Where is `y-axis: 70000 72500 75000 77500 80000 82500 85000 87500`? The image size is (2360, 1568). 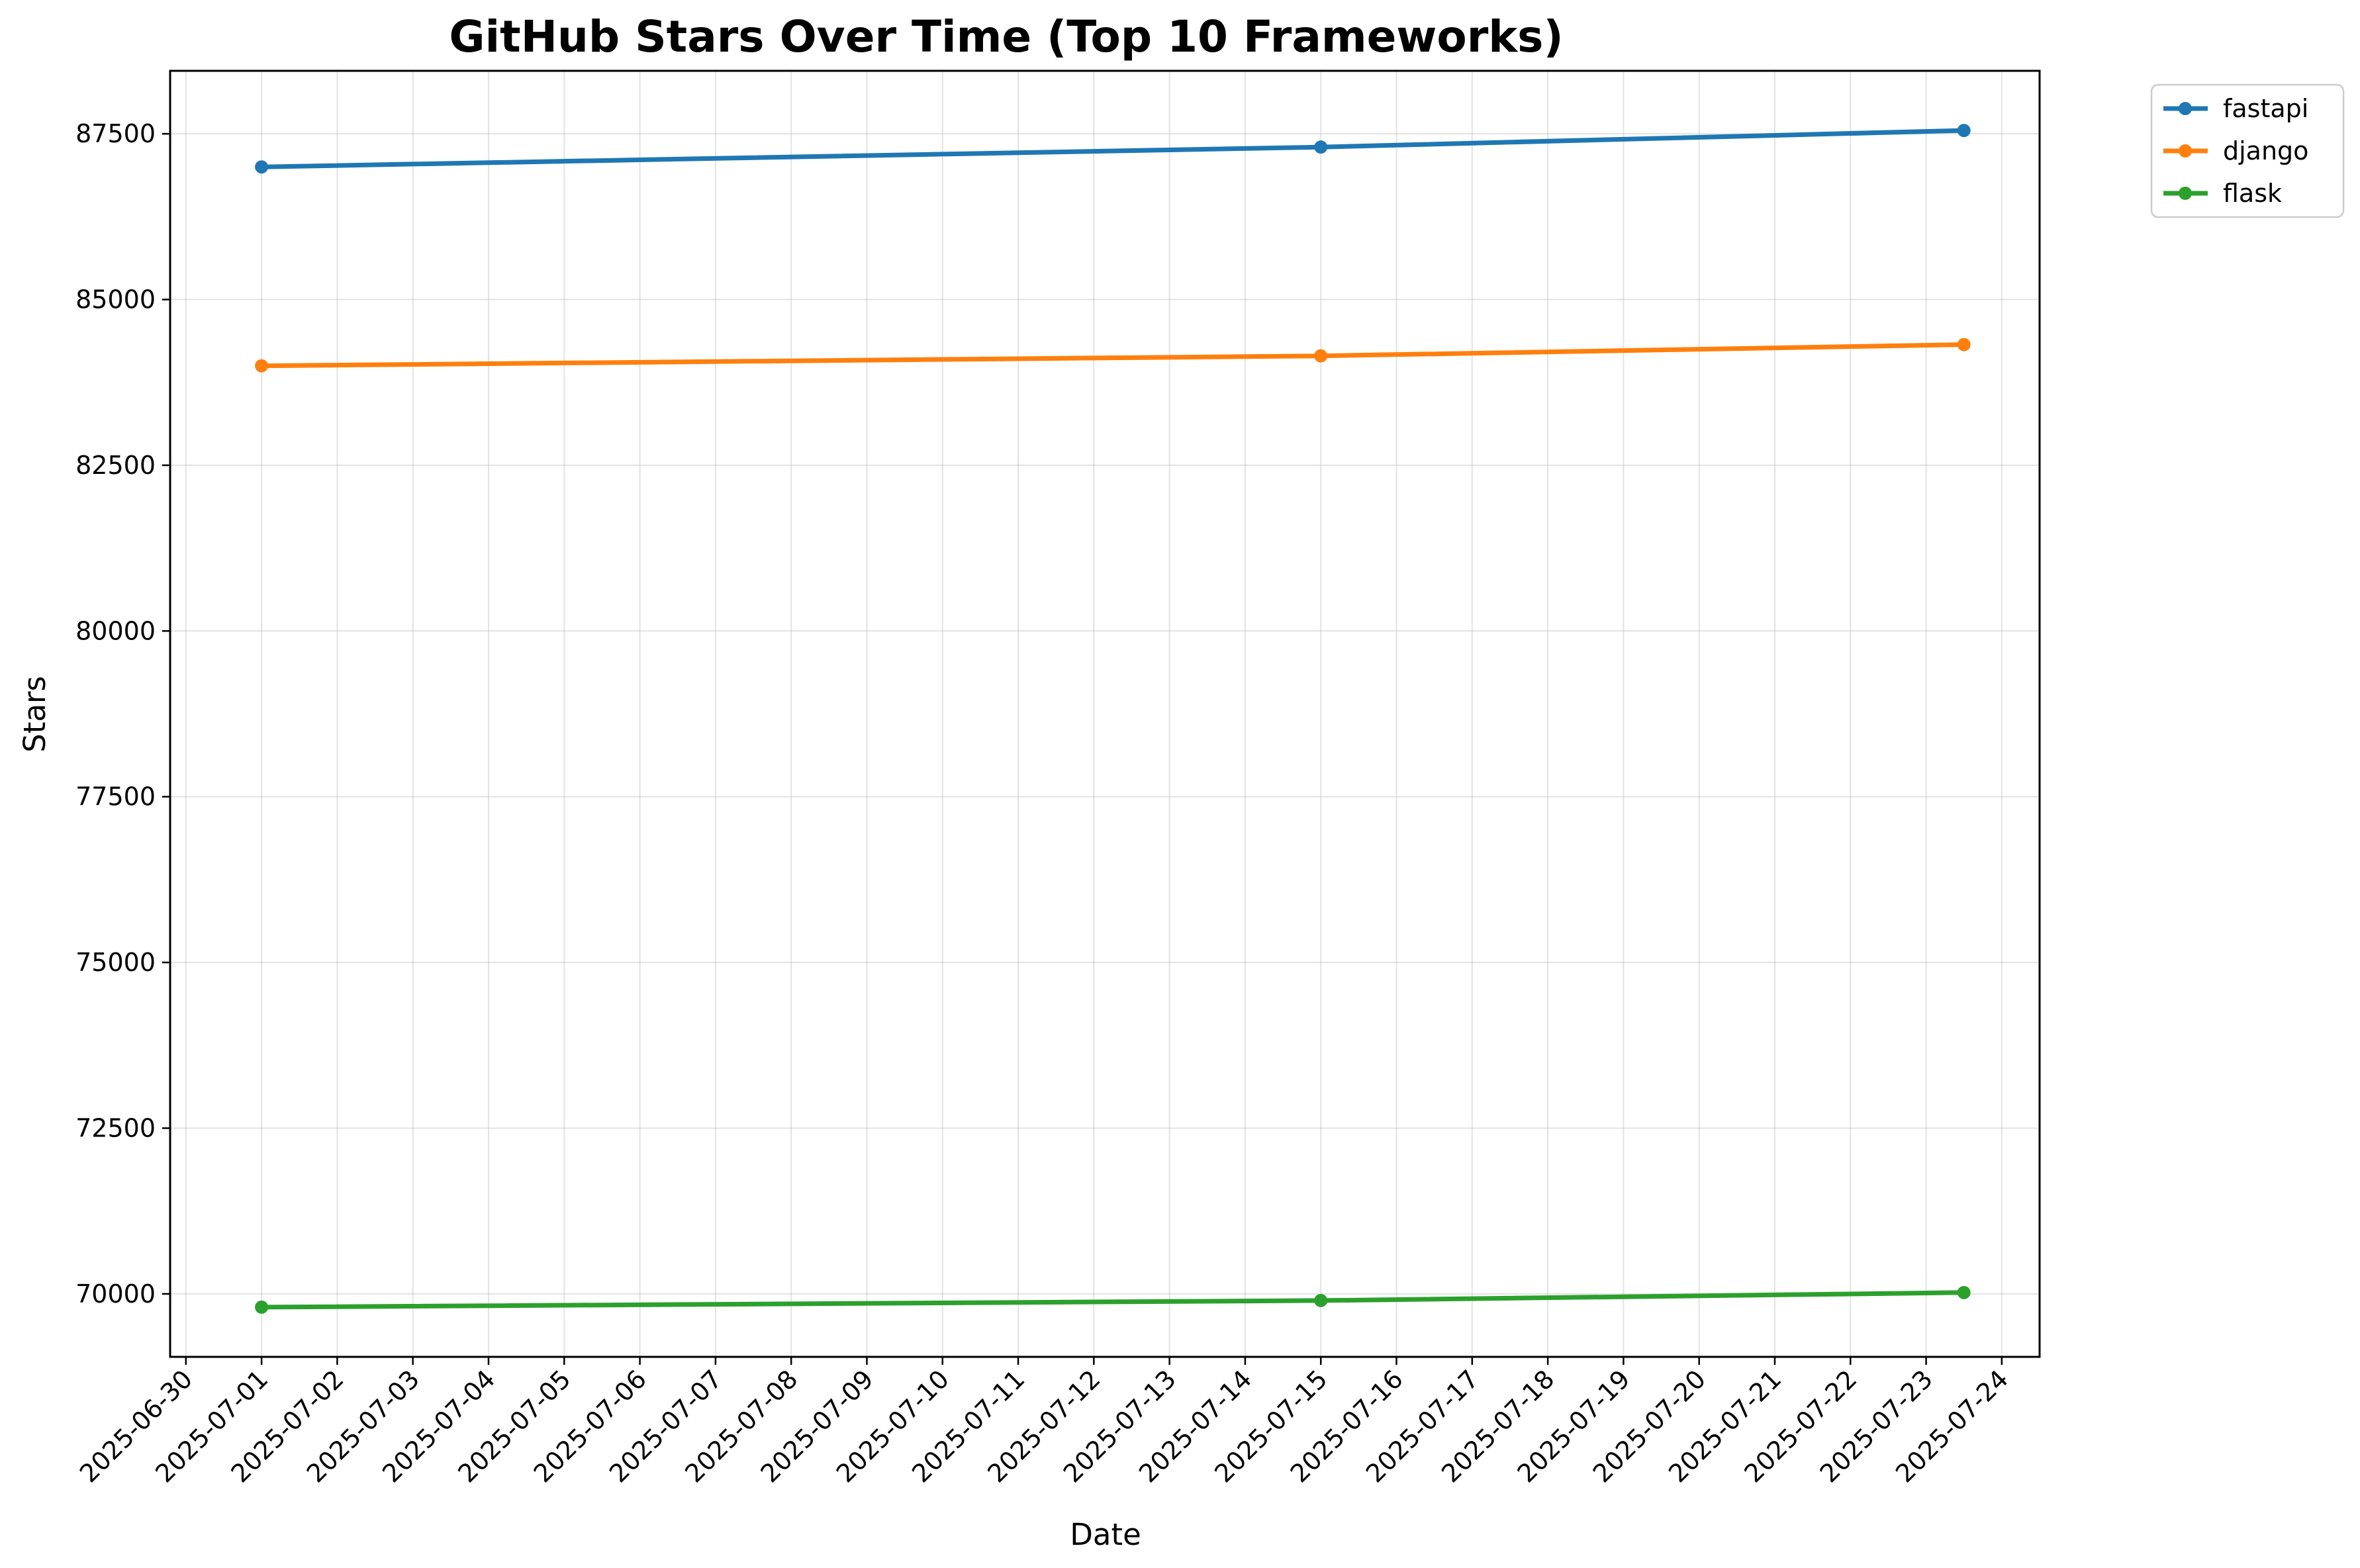
y-axis: 70000 72500 75000 77500 80000 82500 85000 87500 is located at coordinates (122, 714).